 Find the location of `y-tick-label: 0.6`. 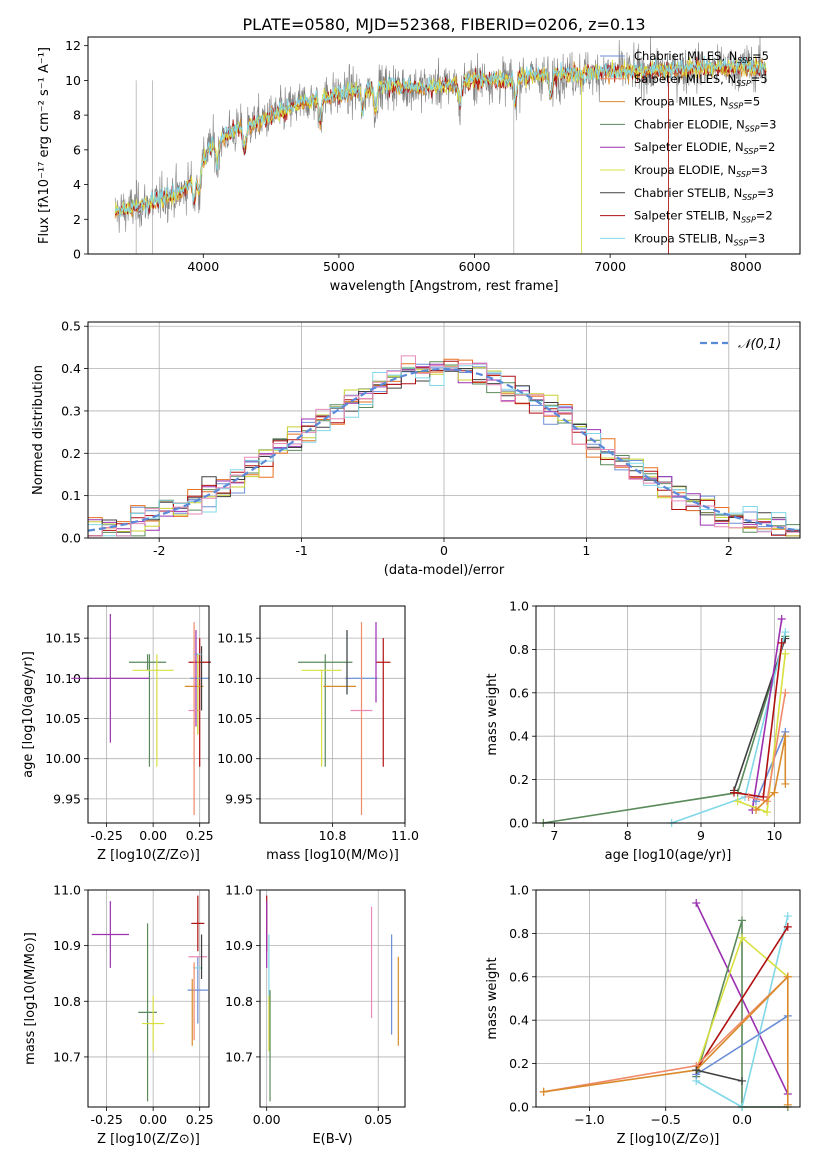

y-tick-label: 0.6 is located at coordinates (519, 976).